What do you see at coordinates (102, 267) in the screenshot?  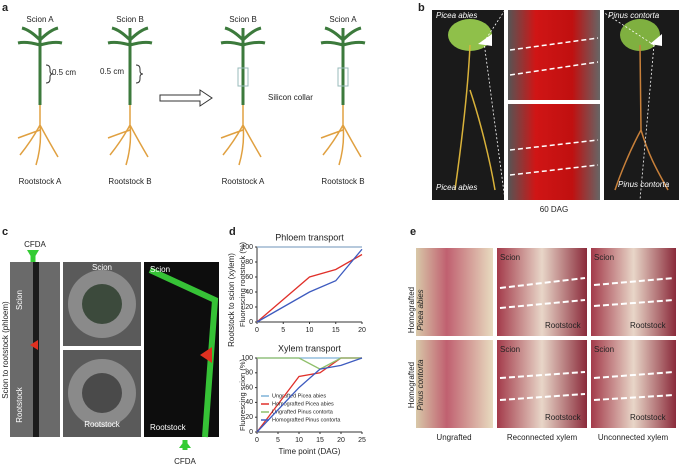 I see `cross-label: Scion` at bounding box center [102, 267].